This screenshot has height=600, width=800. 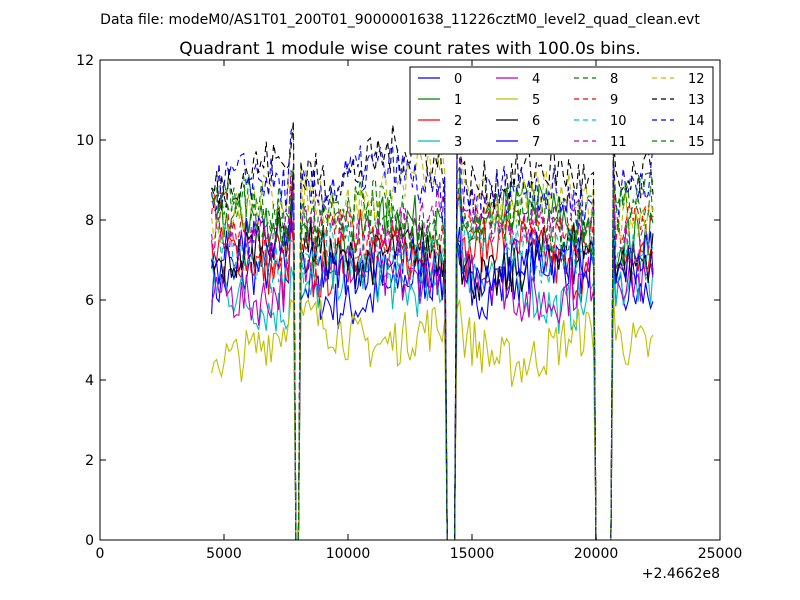 I want to click on legend-label-0: 0, so click(x=458, y=79).